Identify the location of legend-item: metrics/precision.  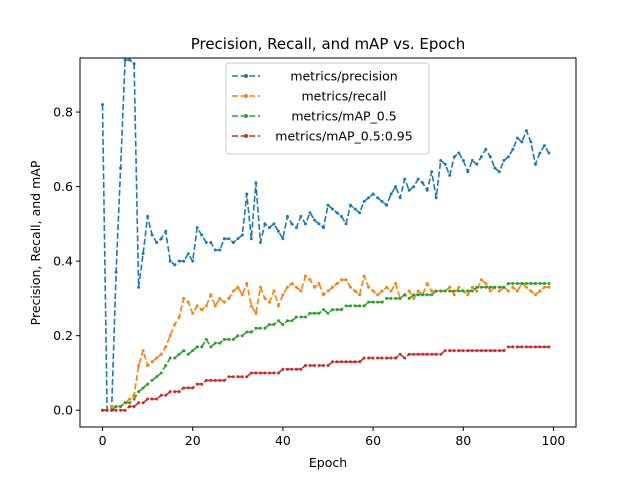
(315, 76).